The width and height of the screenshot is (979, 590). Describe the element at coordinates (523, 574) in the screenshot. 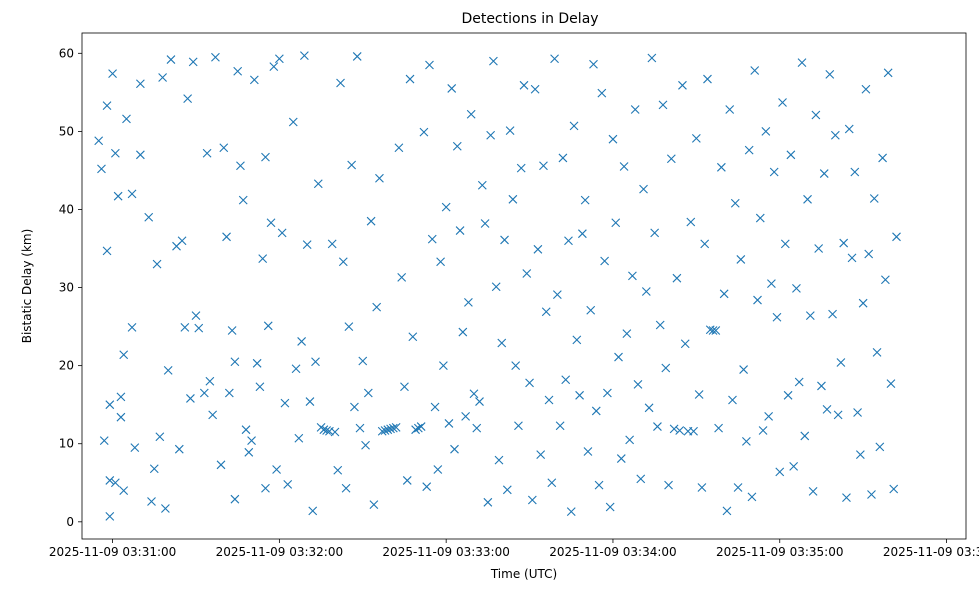

I see `x-axis-label: Time (UTC)` at that location.